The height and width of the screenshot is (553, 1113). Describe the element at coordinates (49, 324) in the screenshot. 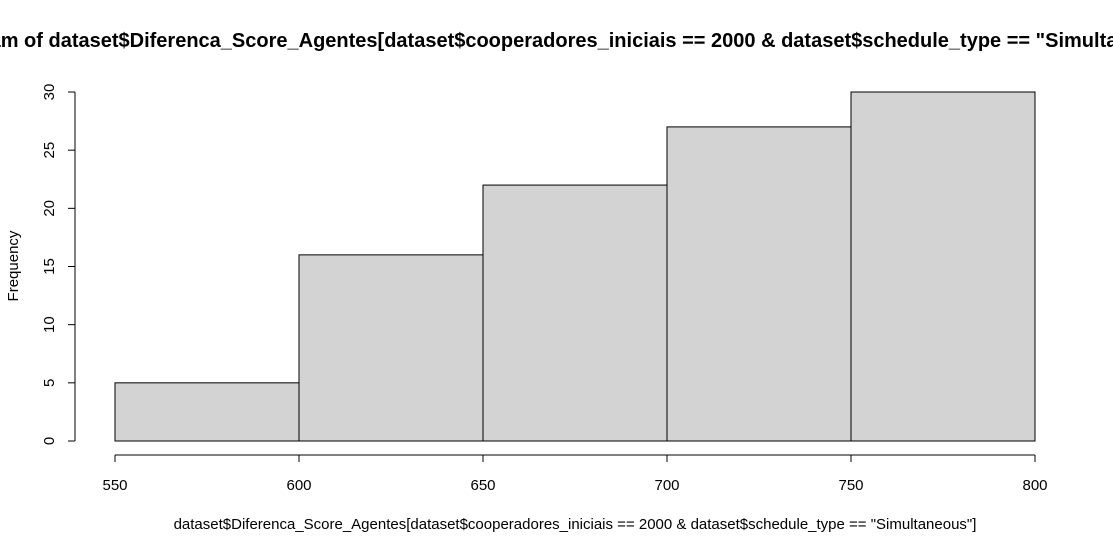

I see `y-tick-label: 10` at that location.